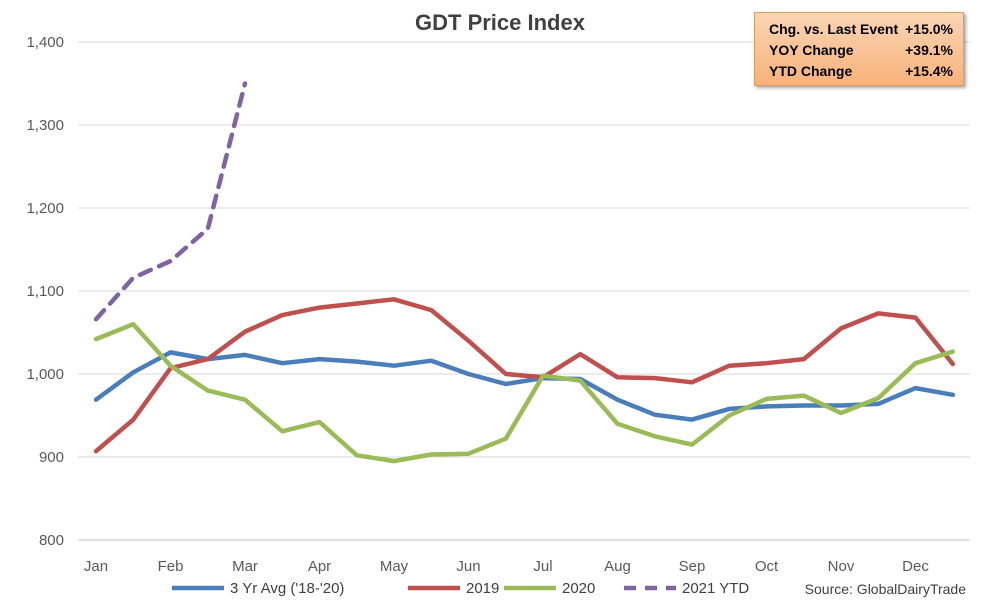 The image size is (981, 600). I want to click on x-tick-label: Oct, so click(767, 566).